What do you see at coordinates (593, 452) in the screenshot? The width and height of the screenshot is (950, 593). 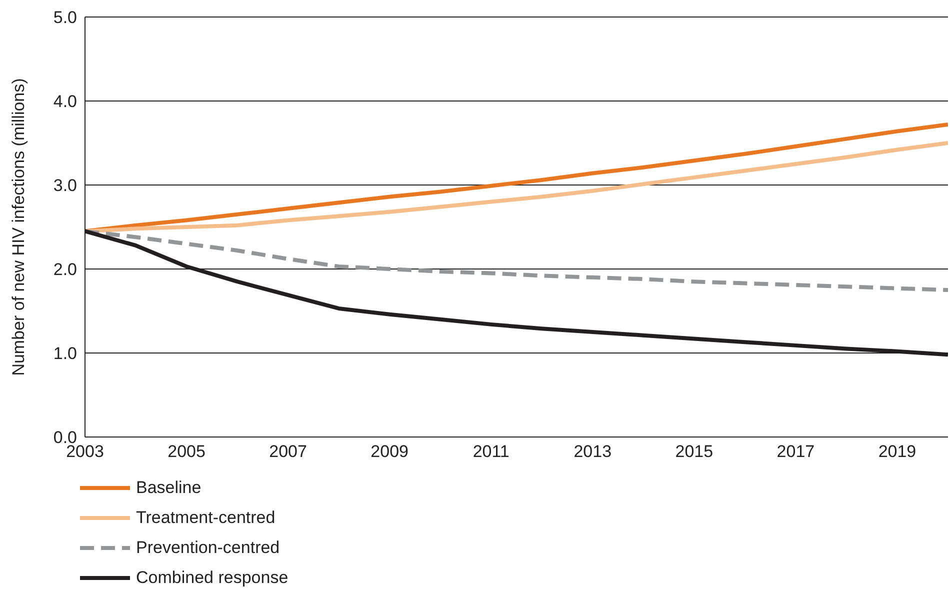 I see `x-tick-label: 2013` at bounding box center [593, 452].